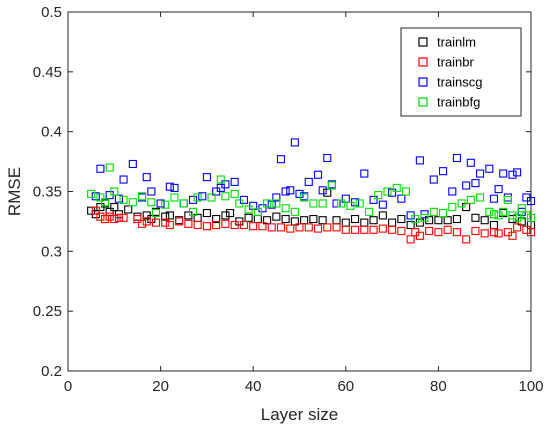  What do you see at coordinates (14, 191) in the screenshot?
I see `y-axis-title: RMSE` at bounding box center [14, 191].